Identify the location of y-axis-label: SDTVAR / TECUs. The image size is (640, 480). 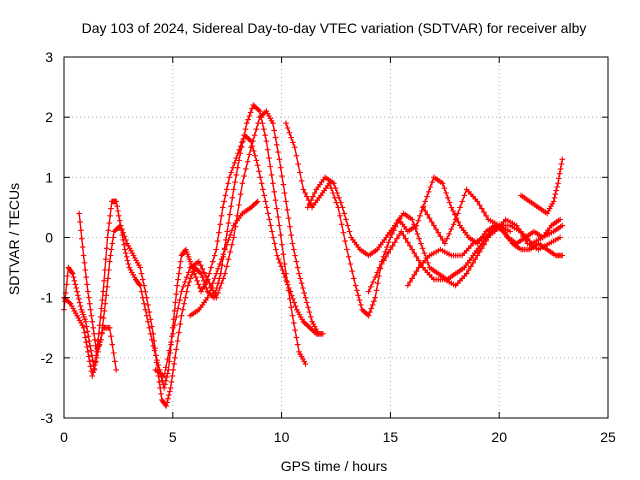
(14, 239).